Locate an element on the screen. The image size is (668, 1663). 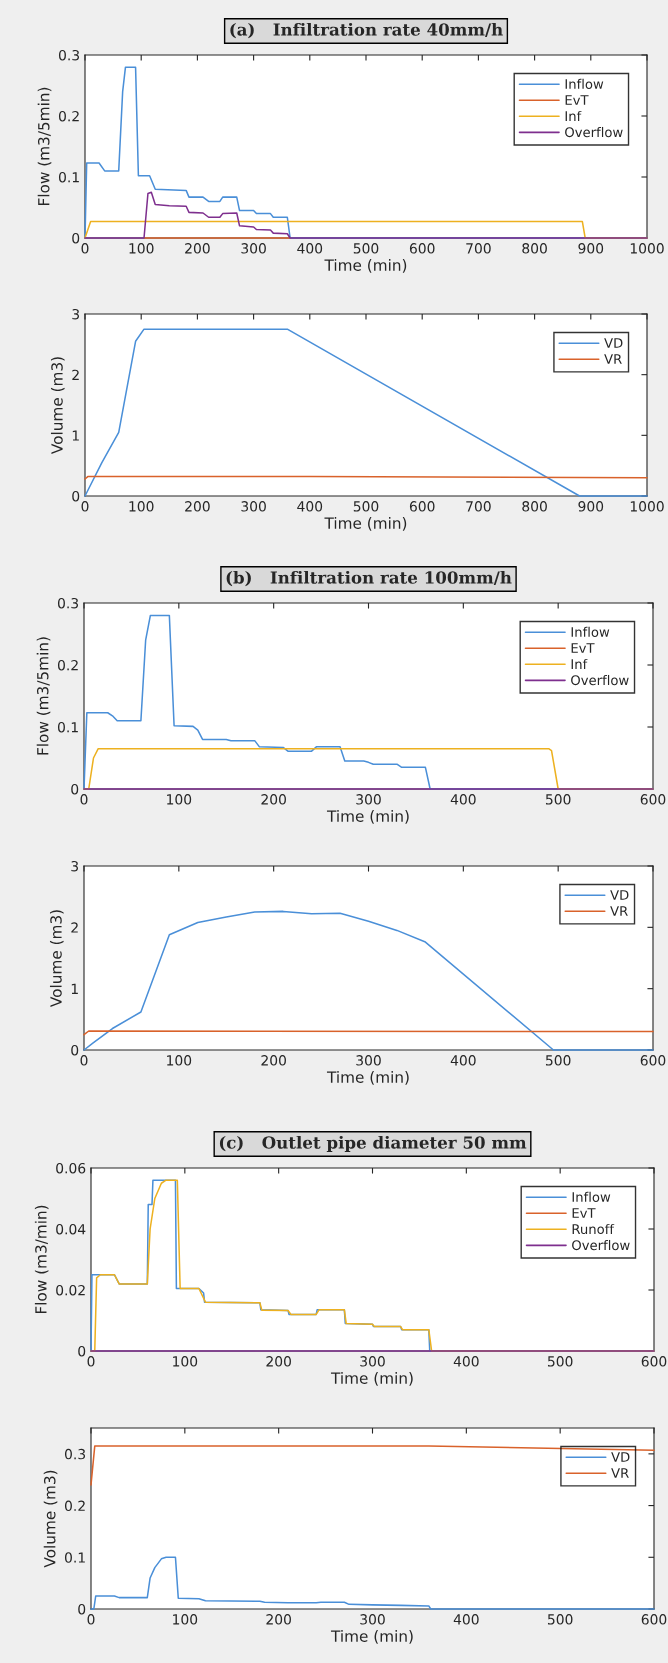
y-axis-title: Flow (m3/min) is located at coordinates (41, 1259).